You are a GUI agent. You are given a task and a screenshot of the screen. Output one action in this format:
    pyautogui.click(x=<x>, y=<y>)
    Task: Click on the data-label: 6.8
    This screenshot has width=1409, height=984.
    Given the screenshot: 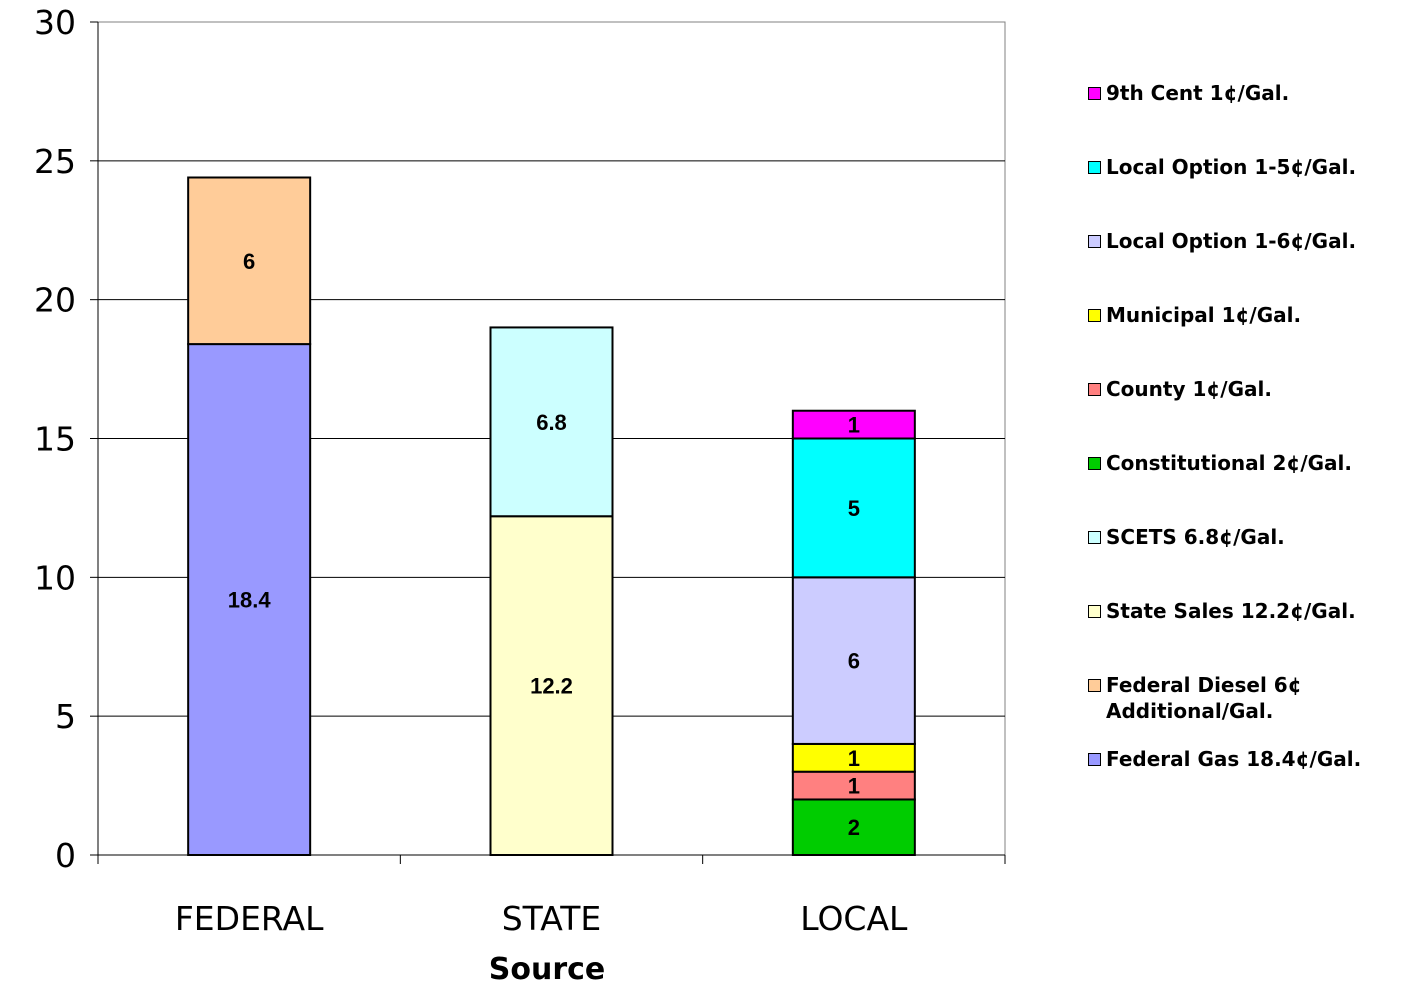 What is the action you would take?
    pyautogui.click(x=551, y=422)
    